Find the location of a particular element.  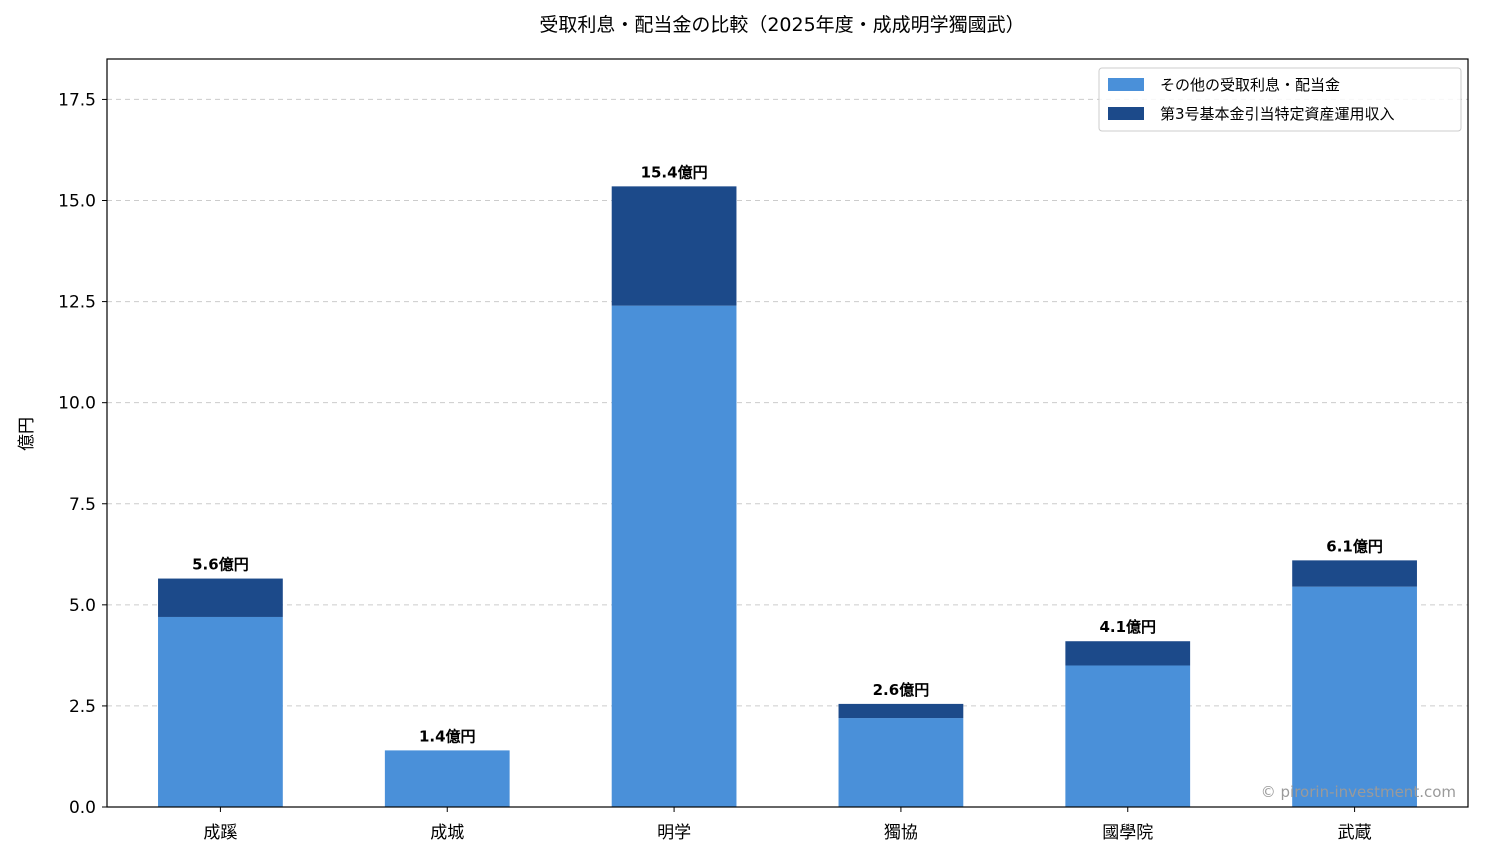

bar-total-label: 5.6億円 is located at coordinates (220, 565).